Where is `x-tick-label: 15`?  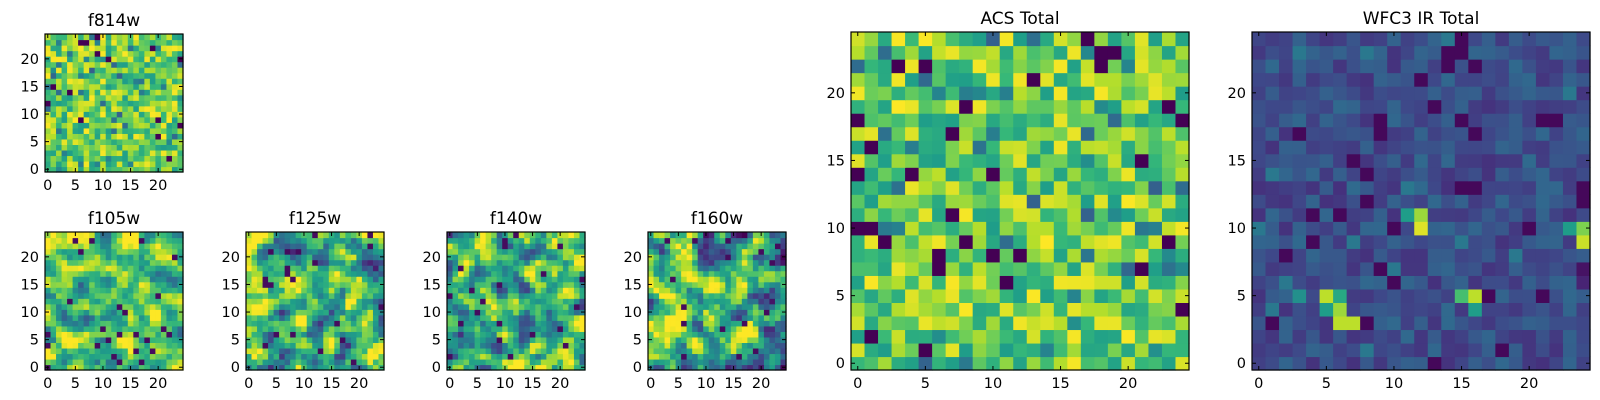 x-tick-label: 15 is located at coordinates (130, 384).